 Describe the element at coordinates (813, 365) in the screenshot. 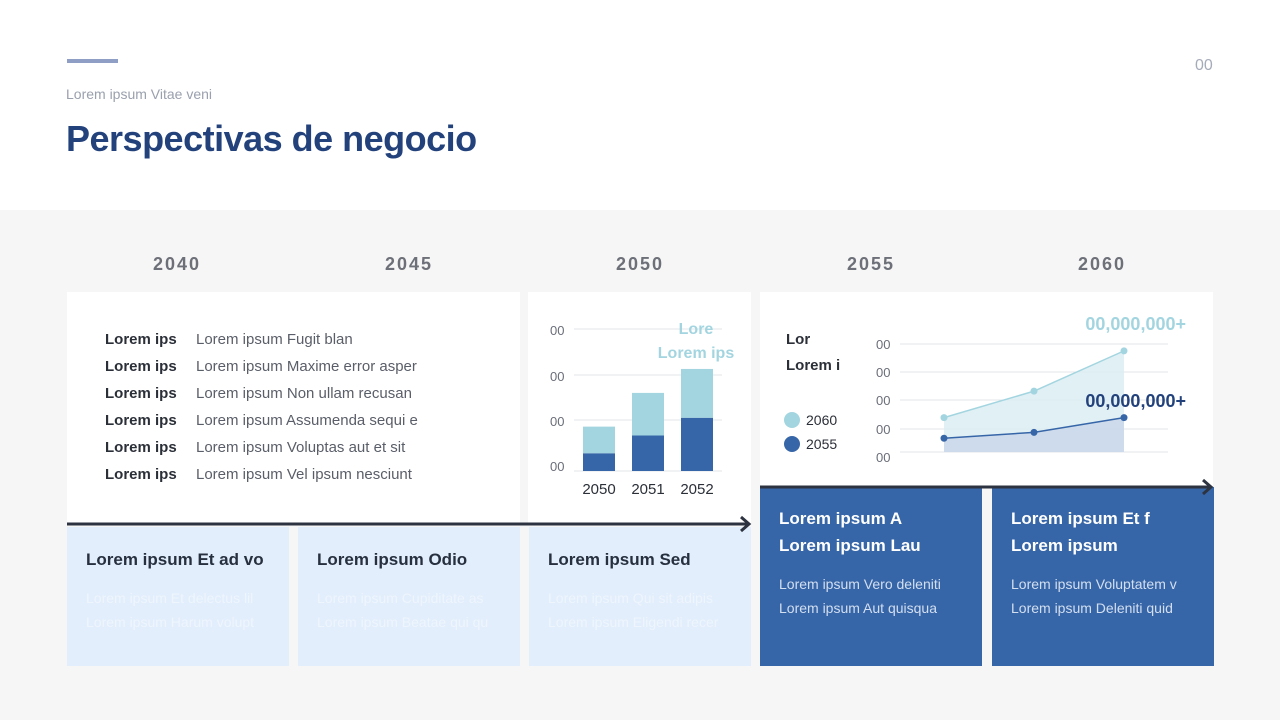

I see `area-chart-subtitle: Lorem i` at that location.